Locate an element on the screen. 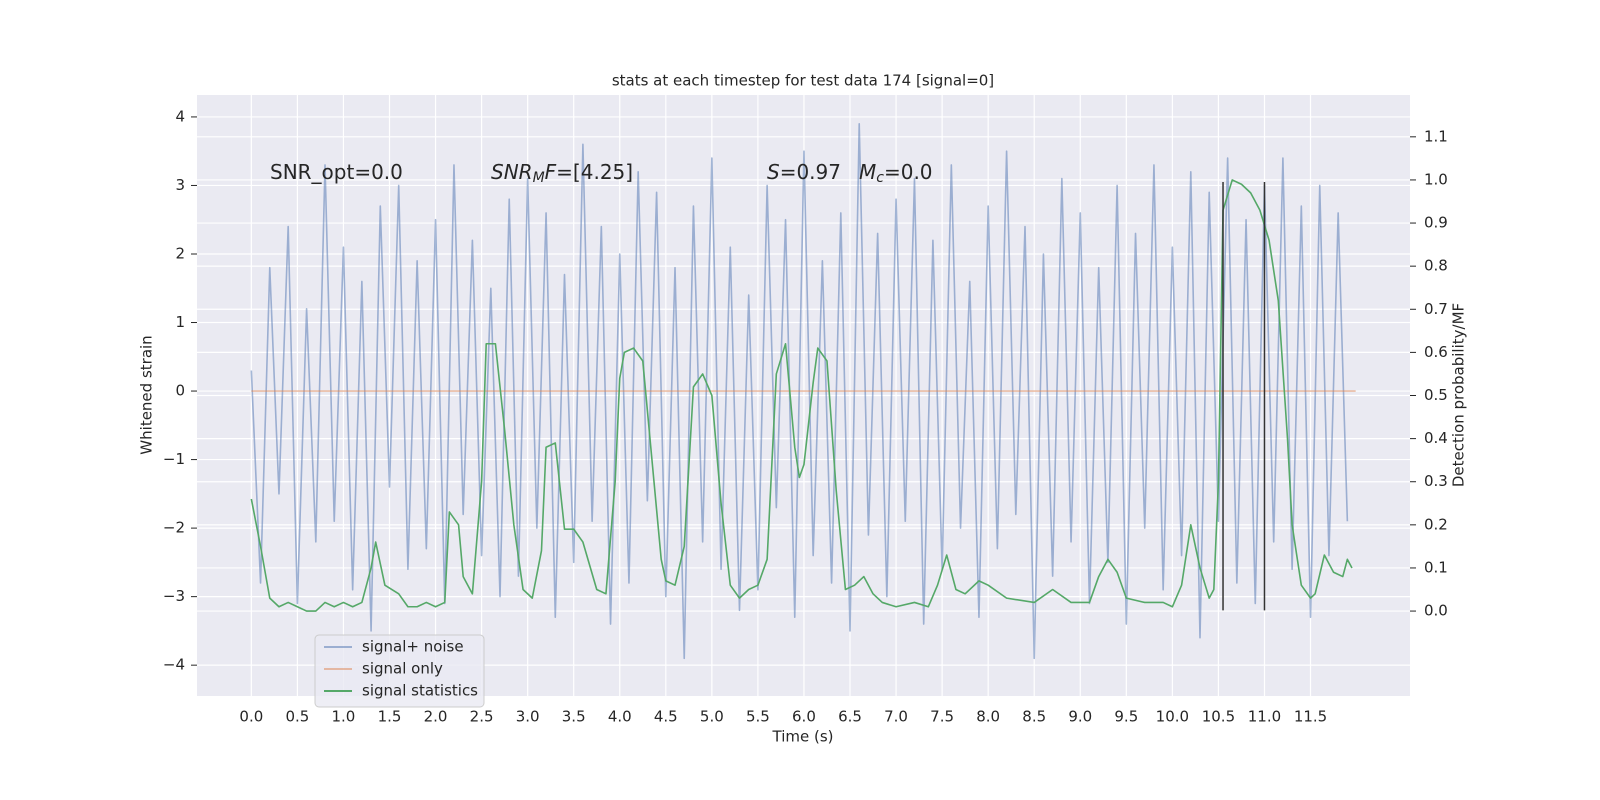 The image size is (1600, 800). annotation: Mc=0.0 is located at coordinates (896, 173).